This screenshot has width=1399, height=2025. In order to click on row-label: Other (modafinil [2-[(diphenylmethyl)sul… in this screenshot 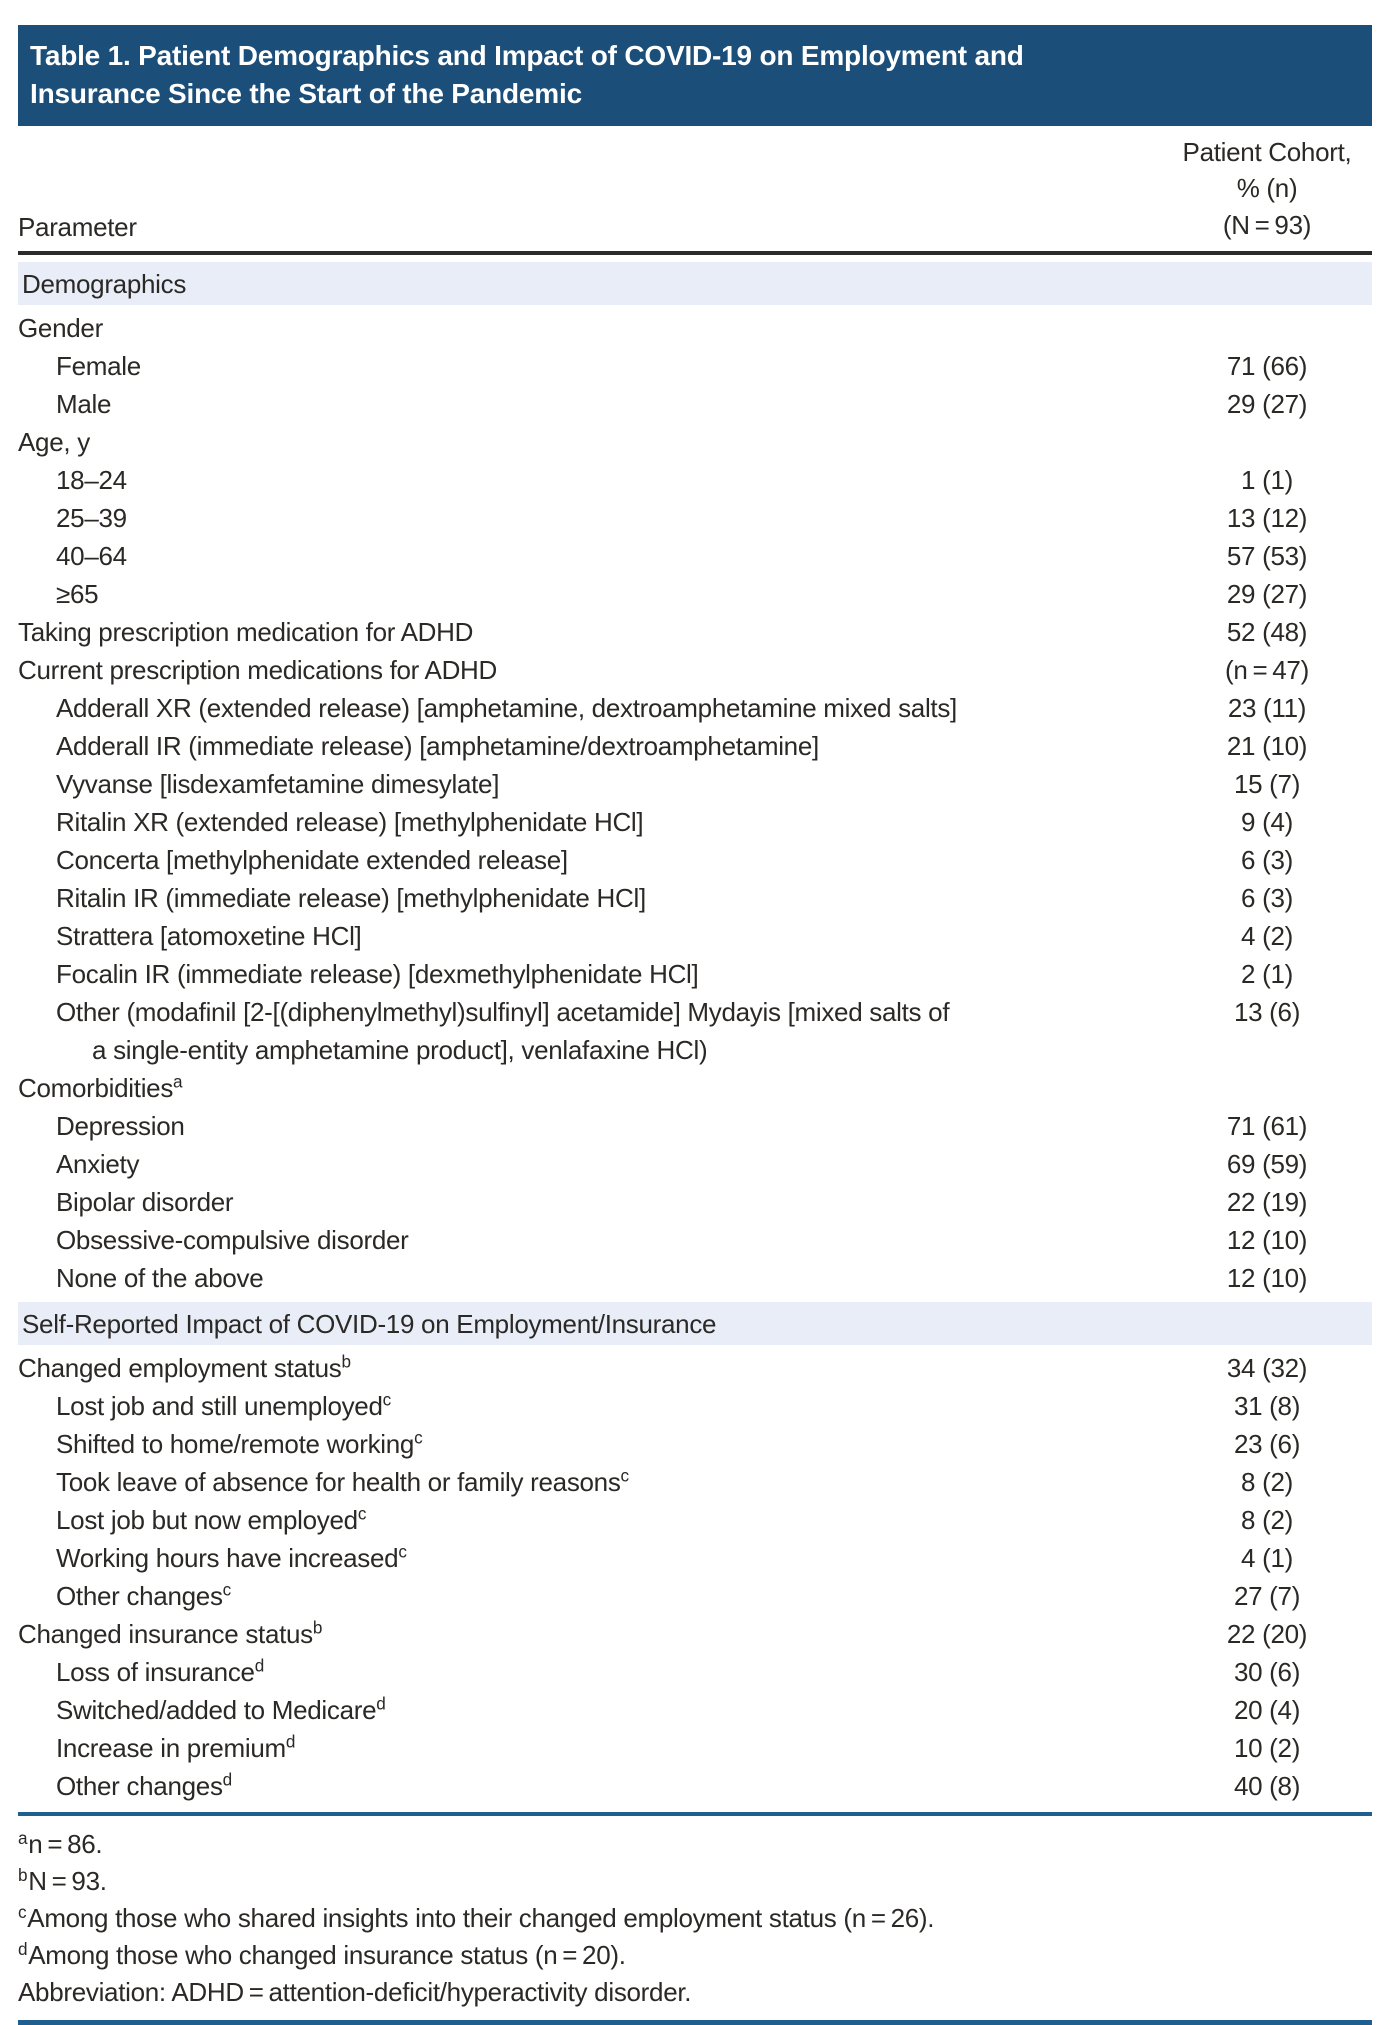, I will do `click(590, 1012)`.